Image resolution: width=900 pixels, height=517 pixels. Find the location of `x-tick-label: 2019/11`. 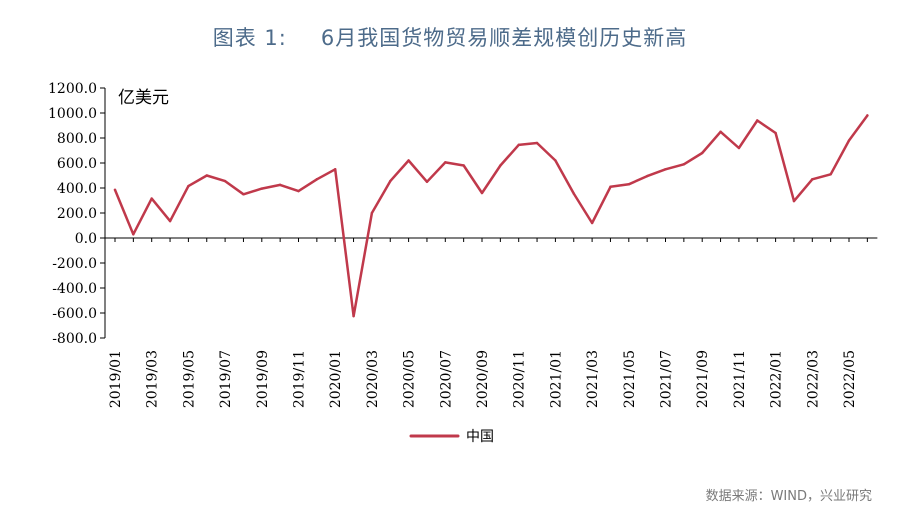

x-tick-label: 2019/11 is located at coordinates (300, 379).